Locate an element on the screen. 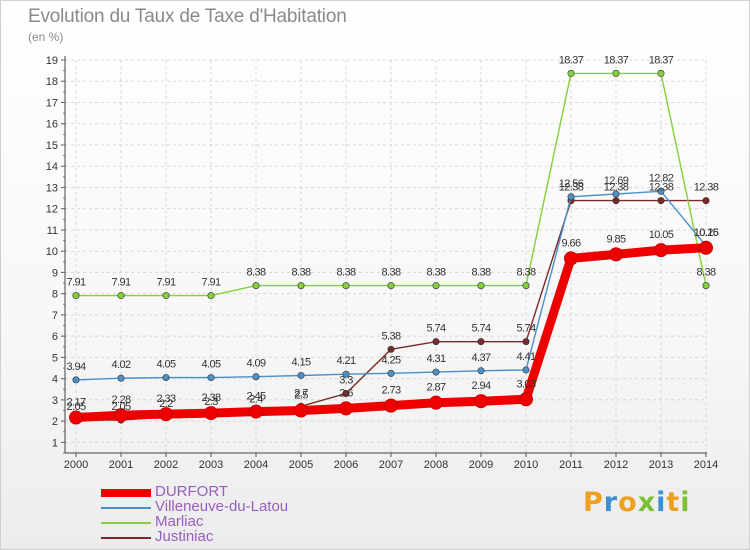 The image size is (750, 550). y-tick-label: 19 is located at coordinates (52, 61).